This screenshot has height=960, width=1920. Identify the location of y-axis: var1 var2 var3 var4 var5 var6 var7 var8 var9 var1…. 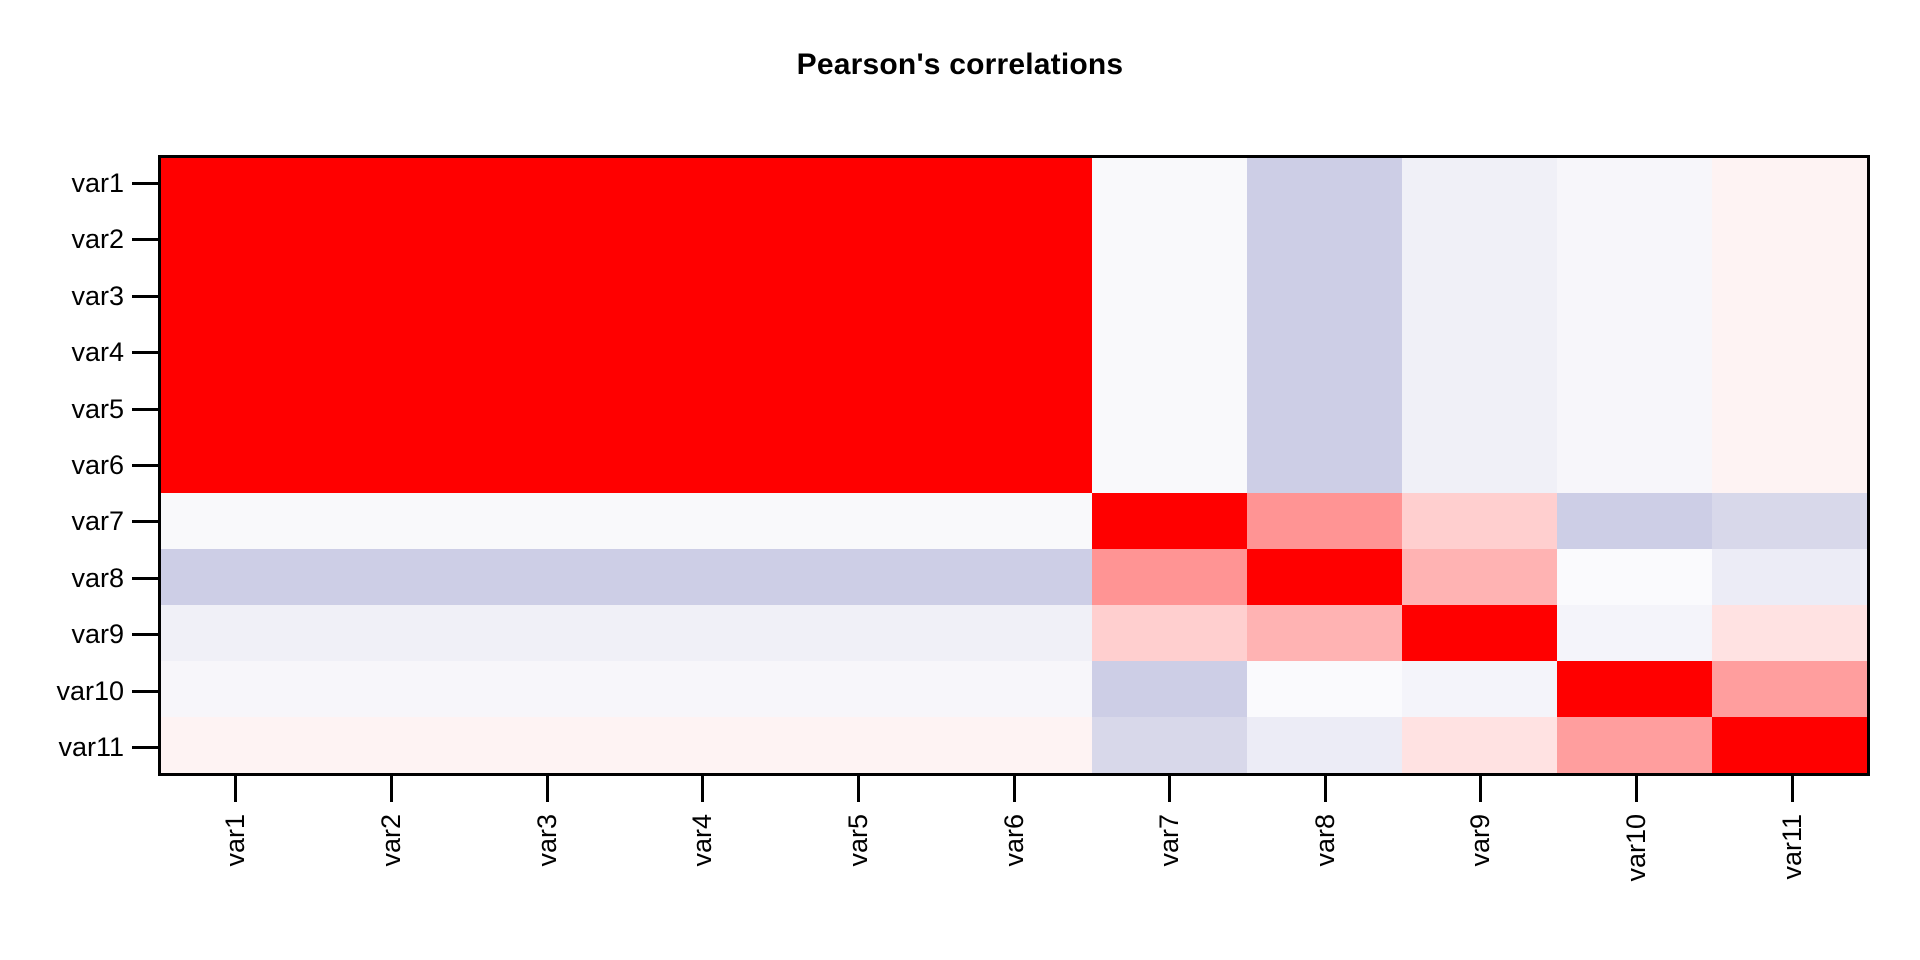
(79, 465).